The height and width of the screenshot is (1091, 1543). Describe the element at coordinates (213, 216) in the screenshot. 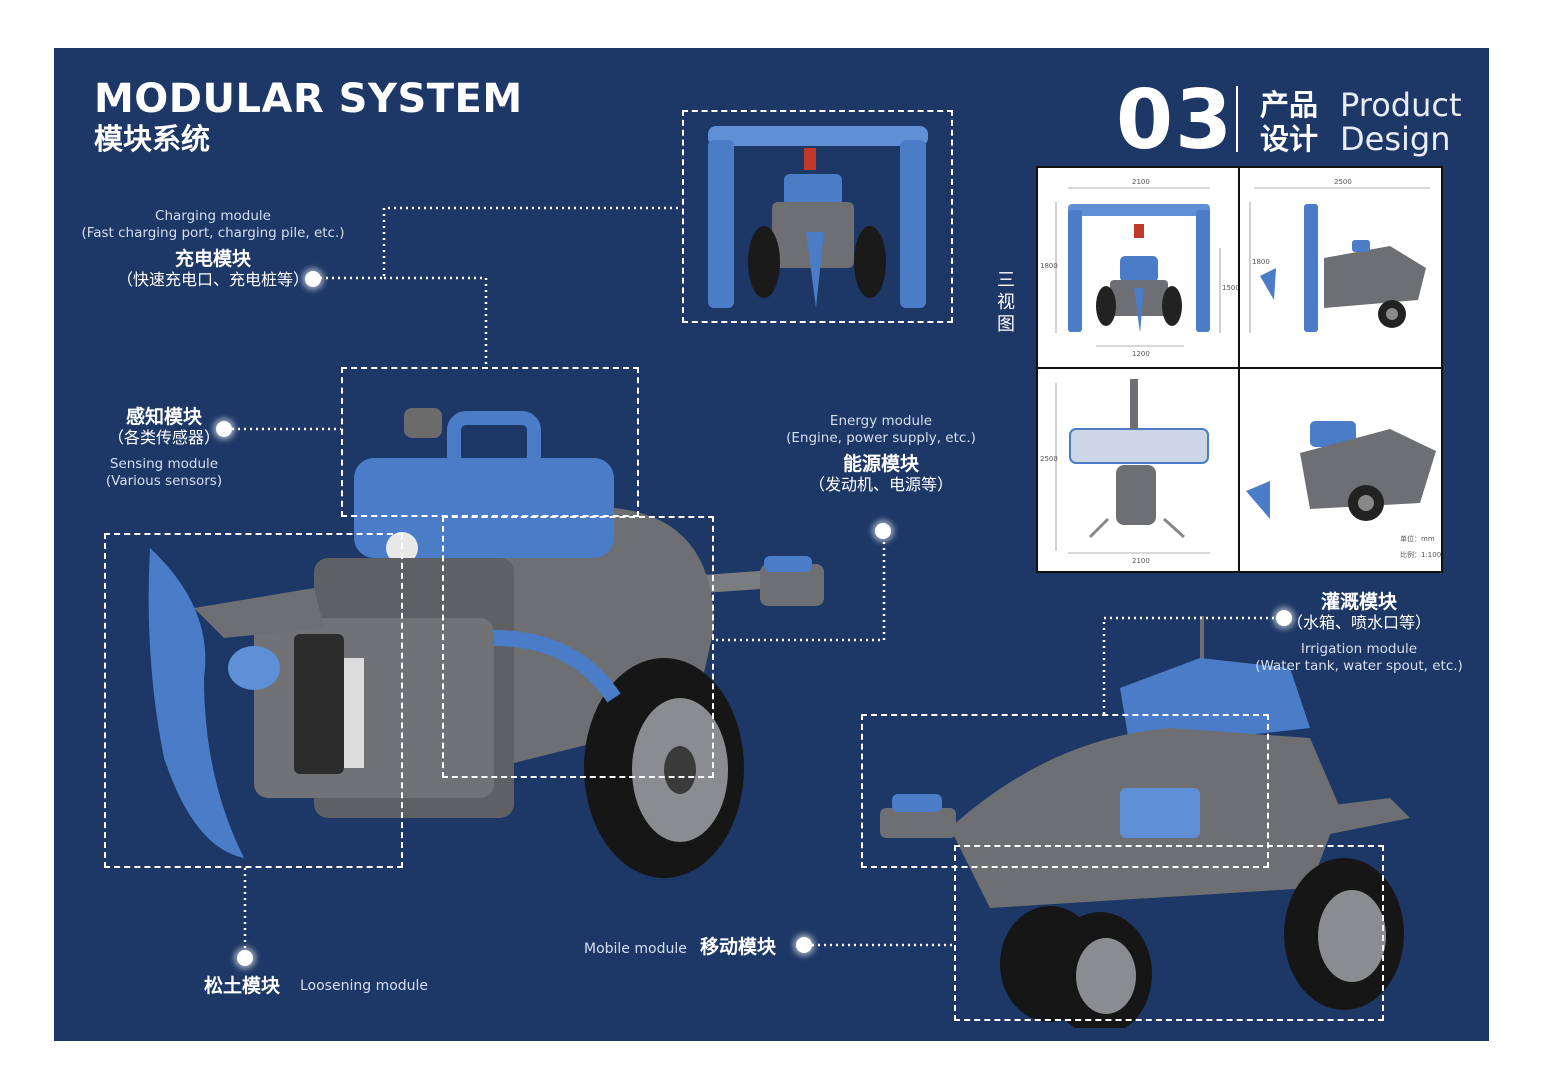

I see `charging-en-title: Charging module` at that location.